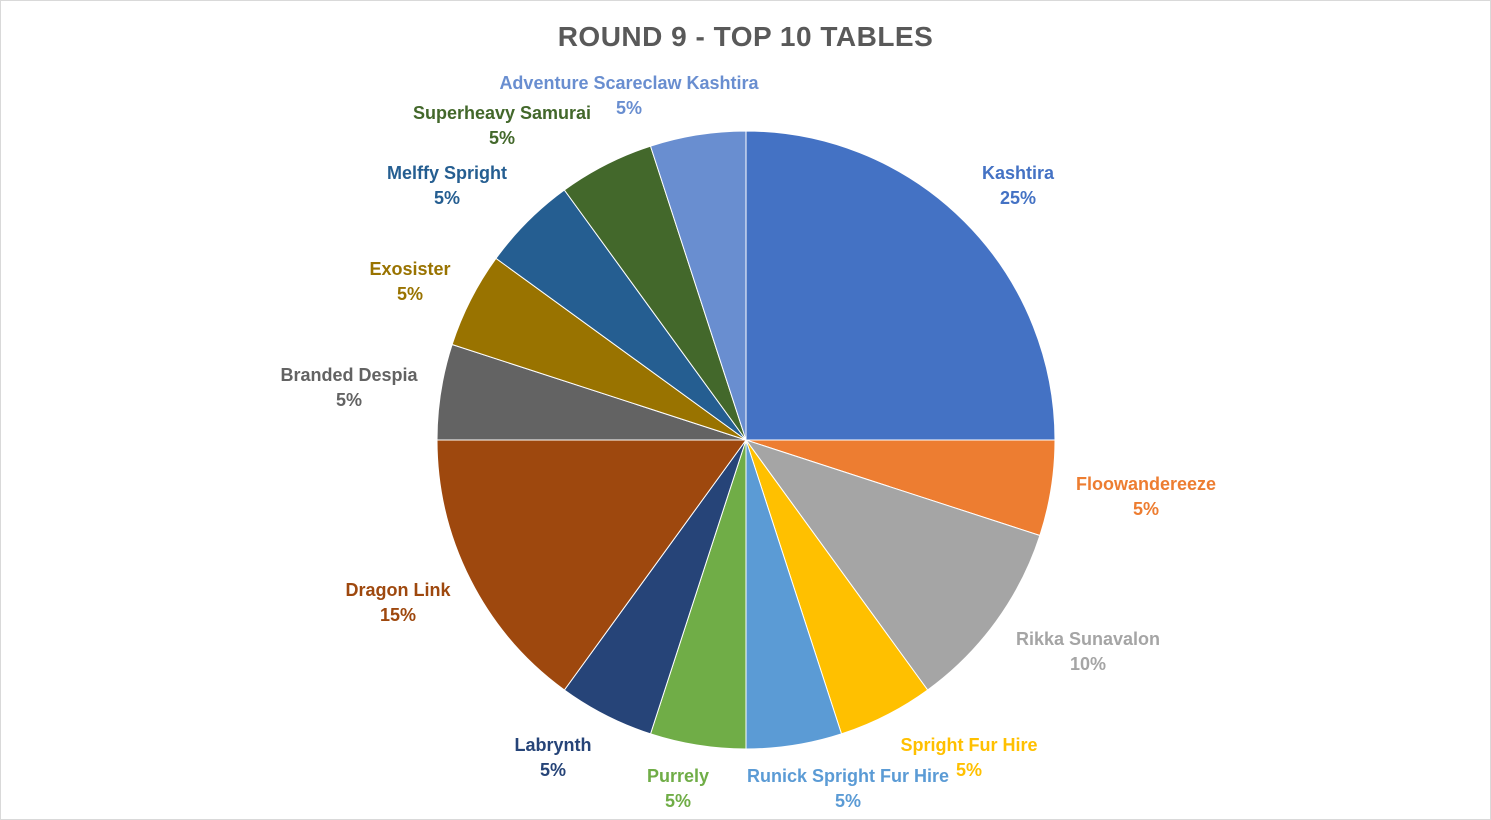  What do you see at coordinates (398, 590) in the screenshot?
I see `slice-label-name: Dragon Link` at bounding box center [398, 590].